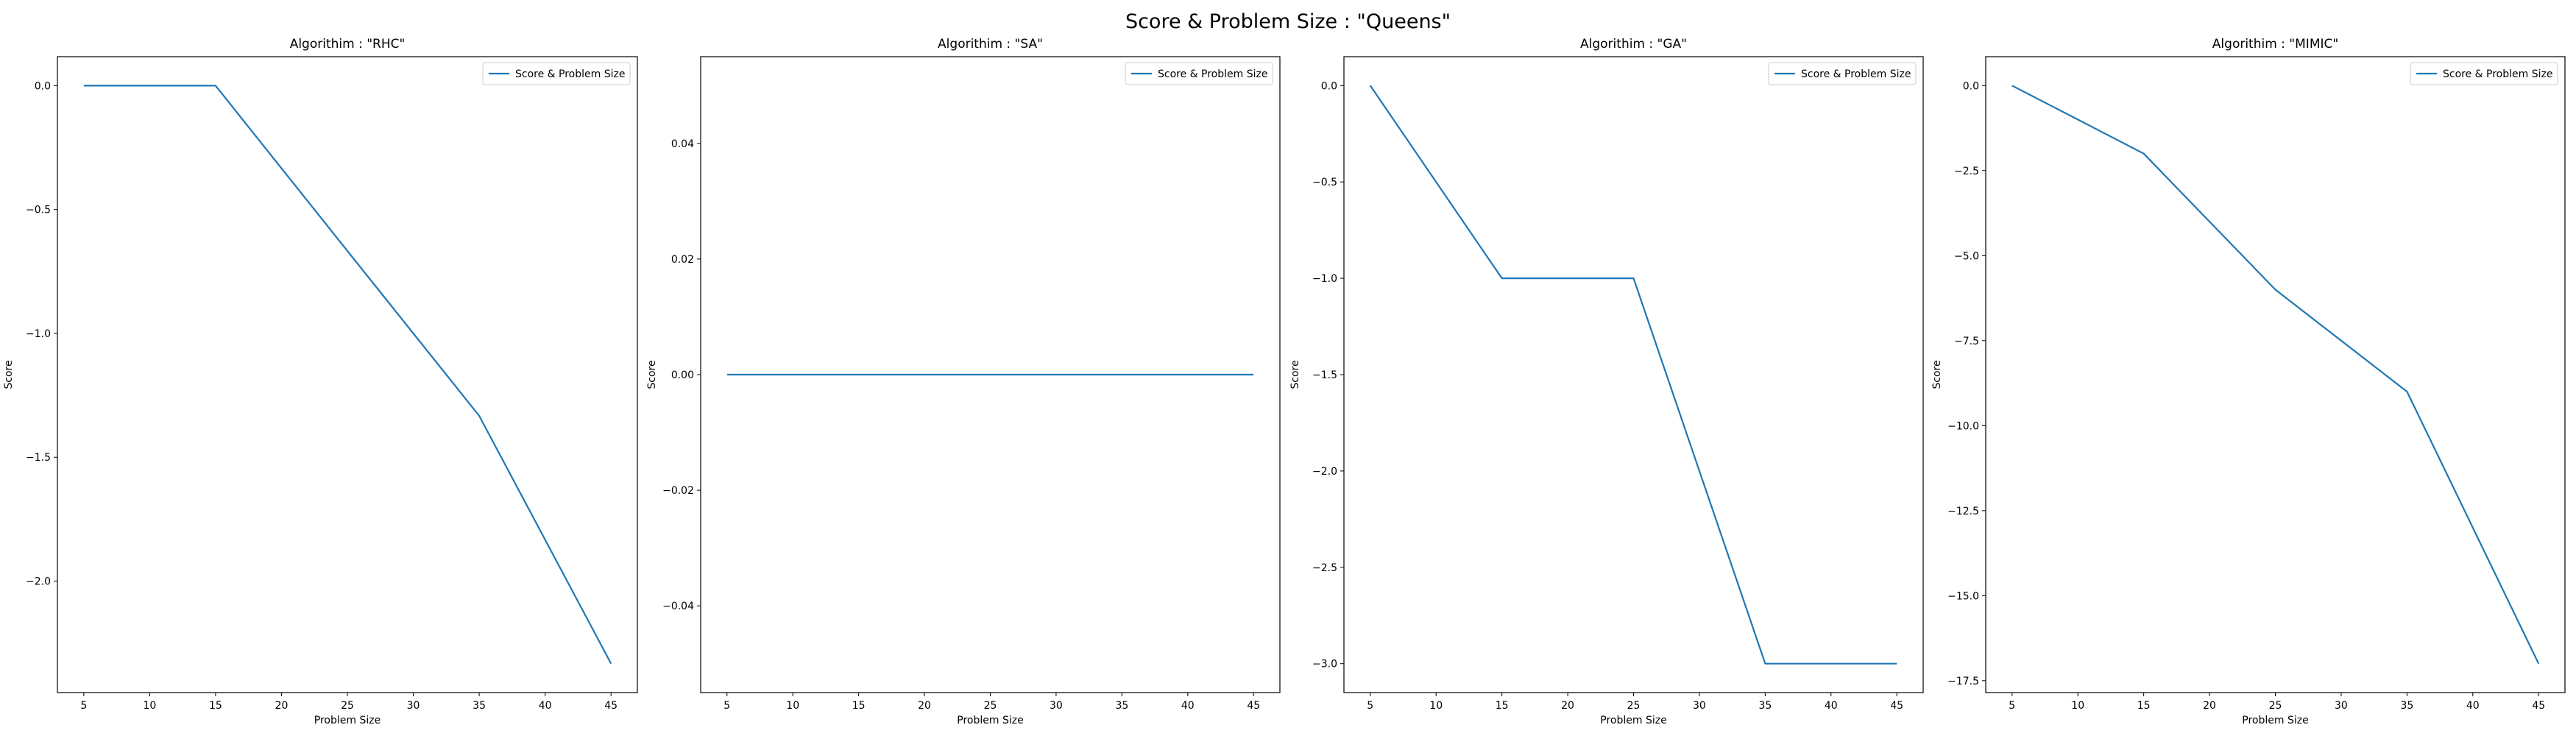  Describe the element at coordinates (678, 491) in the screenshot. I see `y-tick-label: −0.02` at that location.